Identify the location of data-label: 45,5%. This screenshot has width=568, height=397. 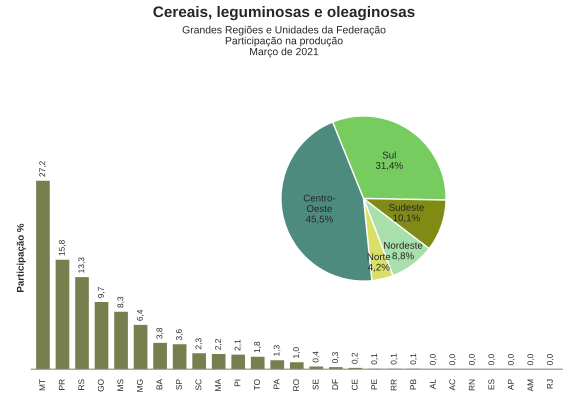
(319, 220).